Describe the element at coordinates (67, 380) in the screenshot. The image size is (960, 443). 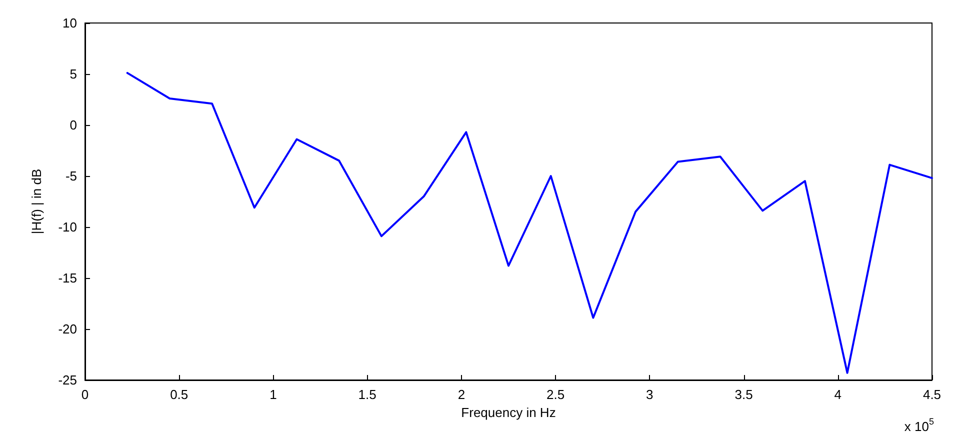
I see `y-tick-label: -25` at that location.